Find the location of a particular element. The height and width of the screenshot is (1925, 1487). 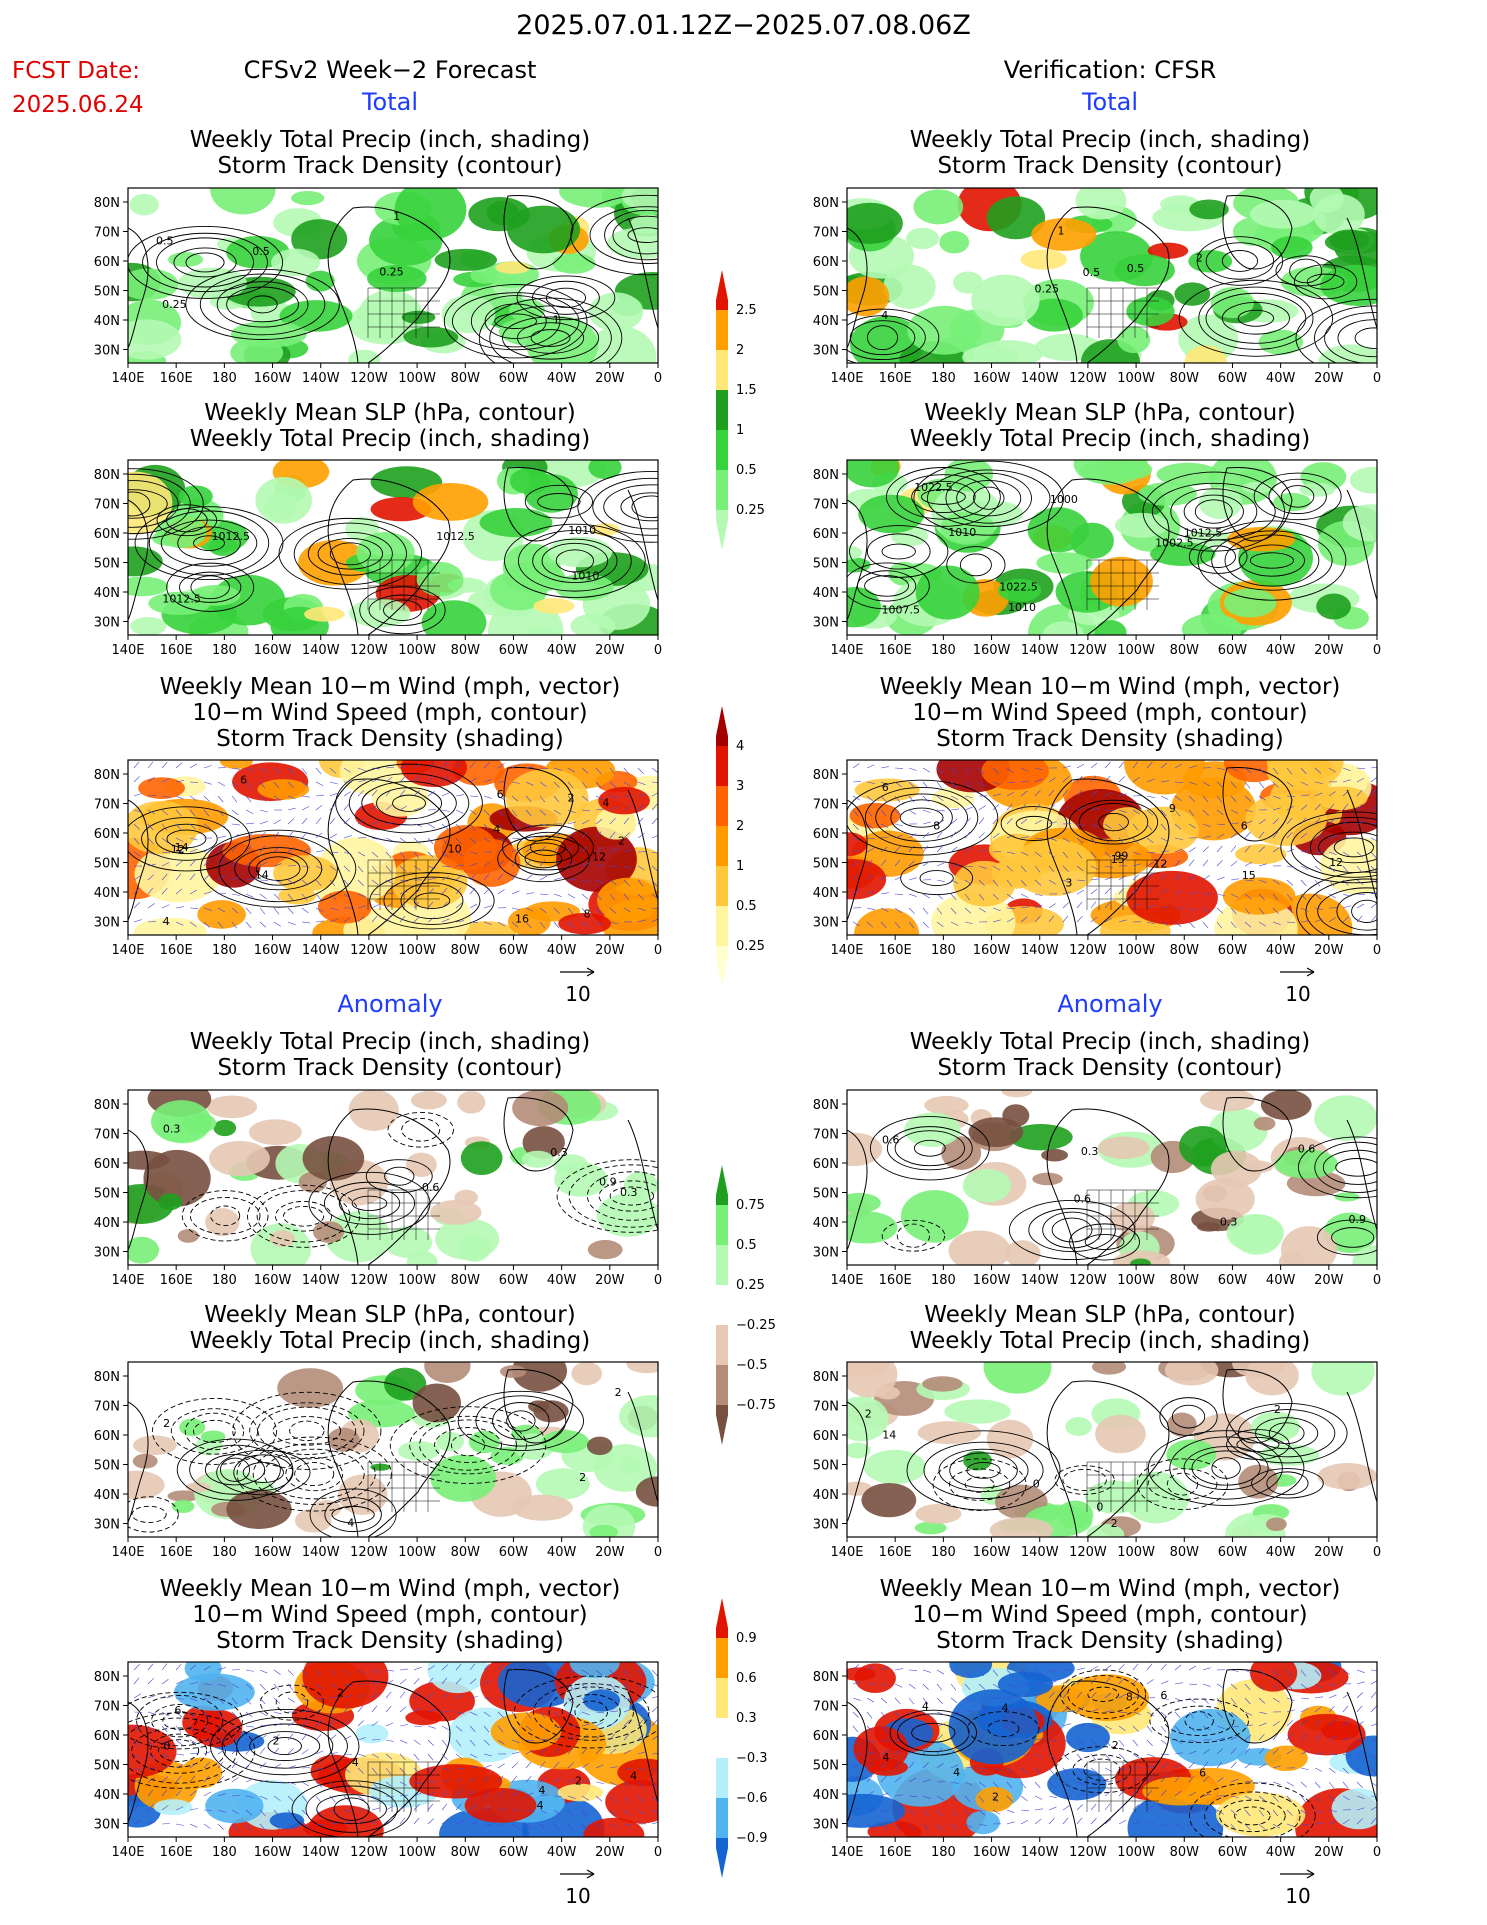

contour-label: 14 is located at coordinates (889, 1434).